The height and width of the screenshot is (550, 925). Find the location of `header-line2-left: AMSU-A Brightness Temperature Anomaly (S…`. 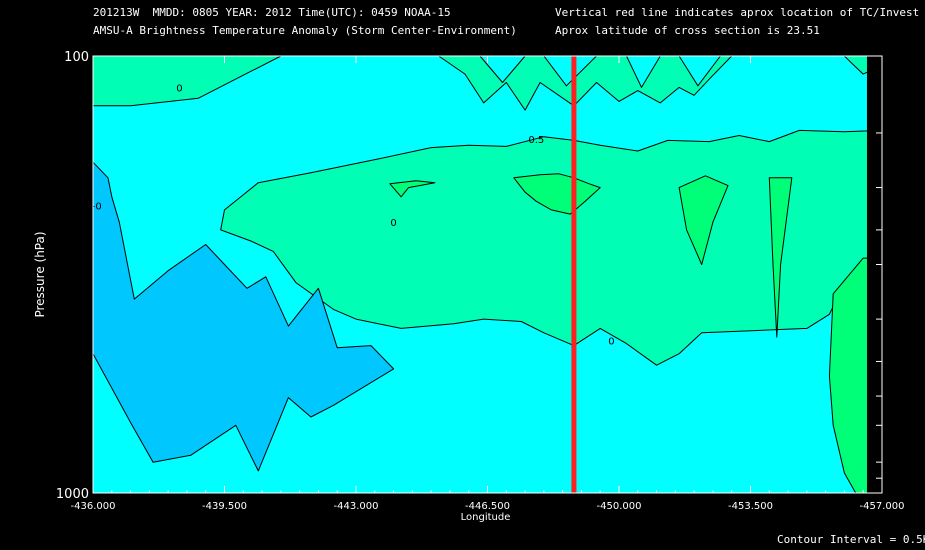

header-line2-left: AMSU-A Brightness Temperature Anomaly (S… is located at coordinates (305, 30).